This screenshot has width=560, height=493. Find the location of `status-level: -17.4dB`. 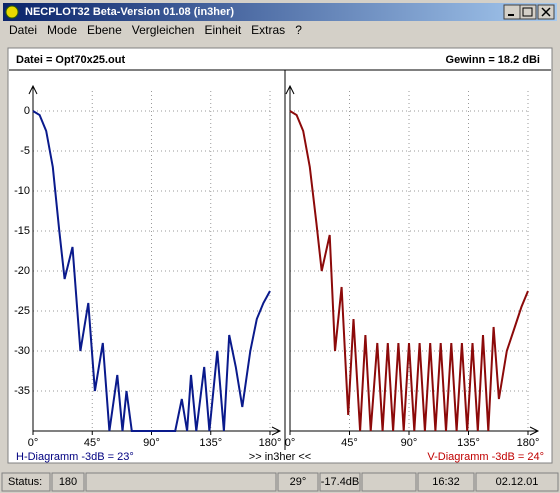

status-level: -17.4dB is located at coordinates (340, 482).